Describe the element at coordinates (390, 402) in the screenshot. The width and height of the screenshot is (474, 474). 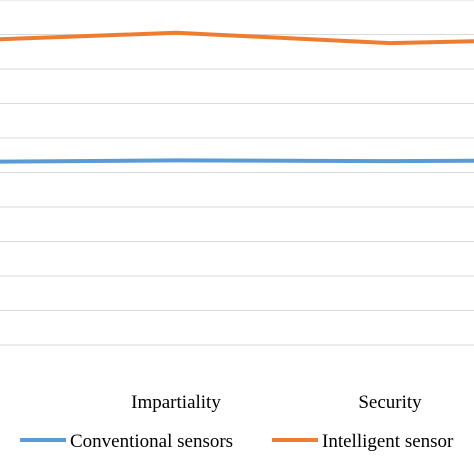
I see `x-tick-label-2: Security` at that location.